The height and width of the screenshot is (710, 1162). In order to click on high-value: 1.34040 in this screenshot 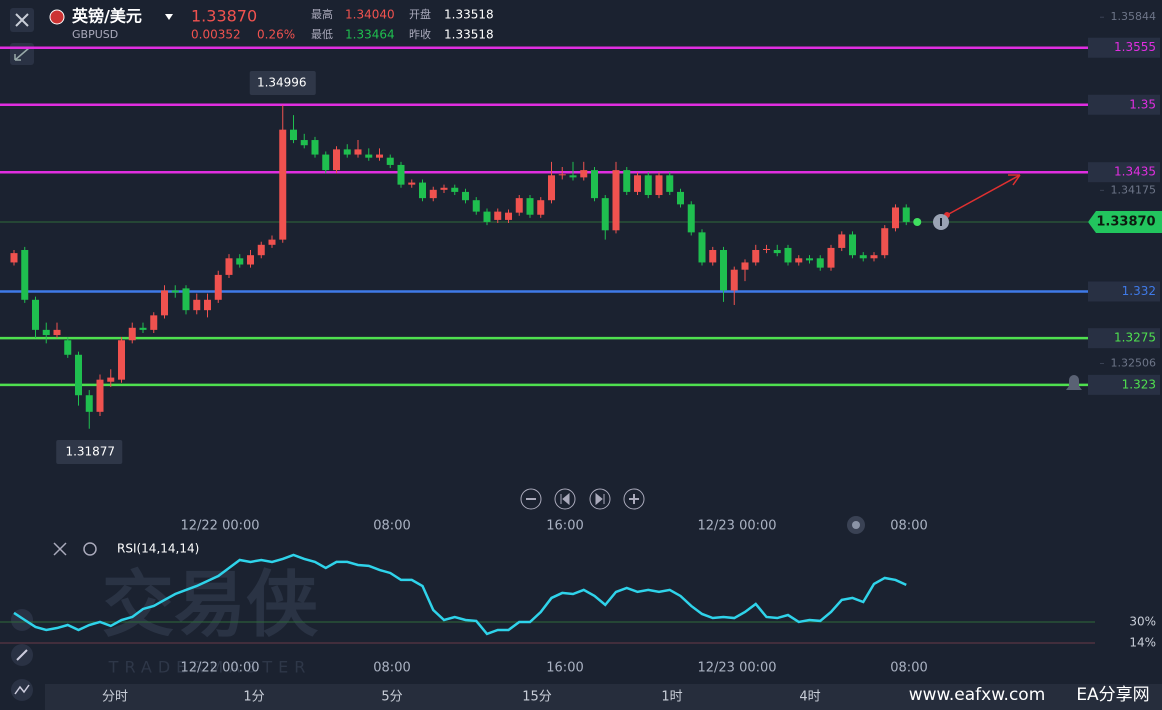, I will do `click(370, 15)`.